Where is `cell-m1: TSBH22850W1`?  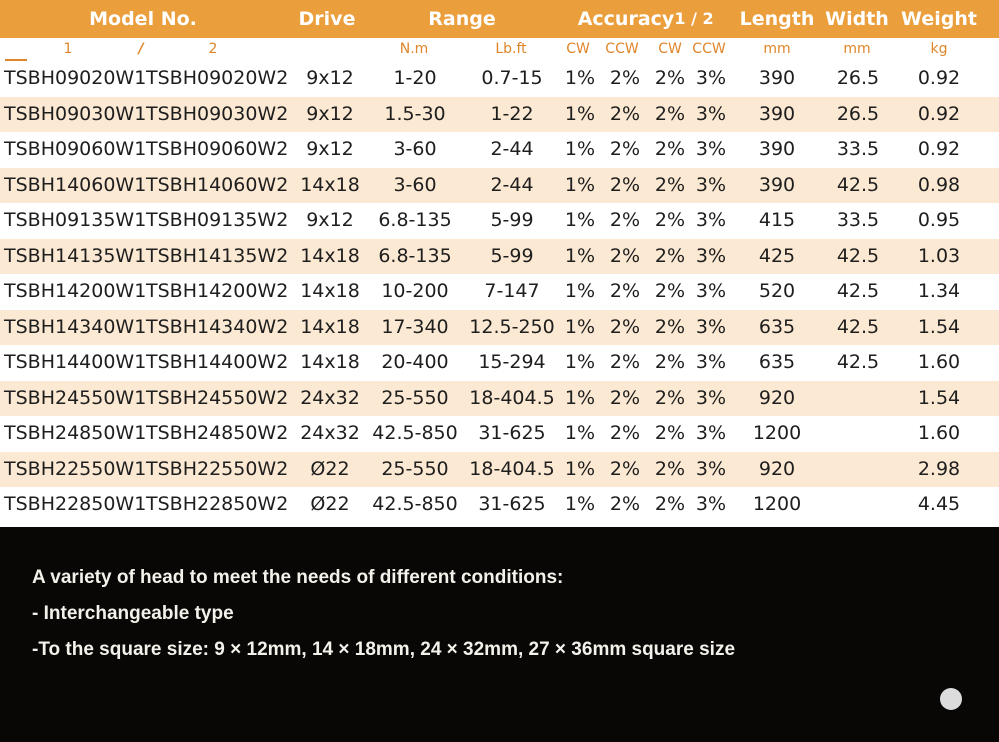
cell-m1: TSBH22850W1 is located at coordinates (75, 504).